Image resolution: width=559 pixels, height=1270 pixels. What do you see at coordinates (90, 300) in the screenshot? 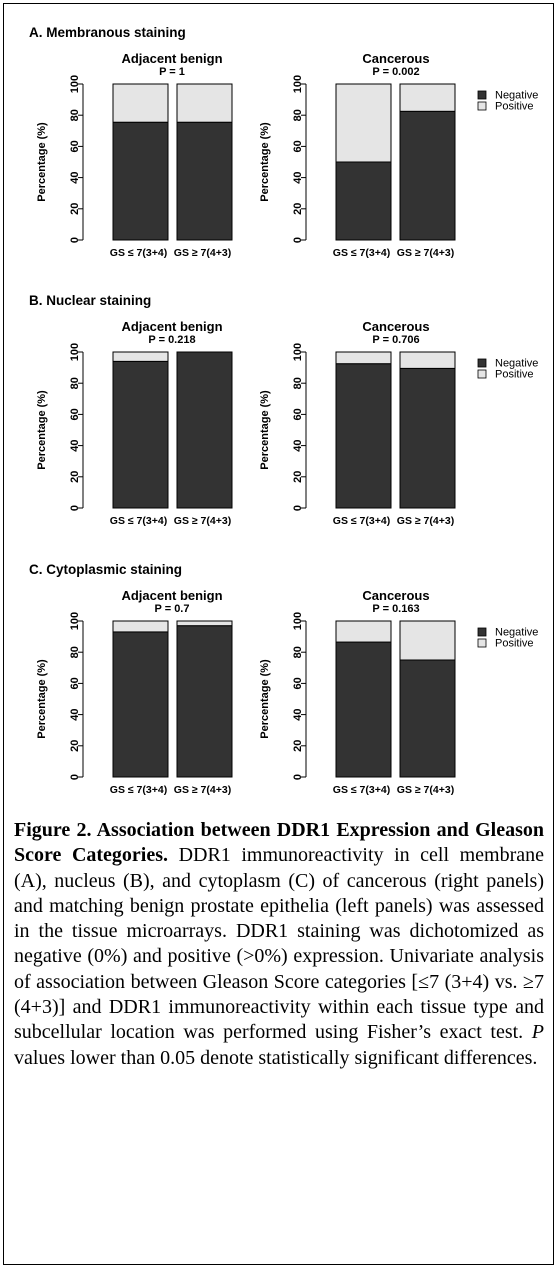
I see `section-title: B. Nuclear staining` at bounding box center [90, 300].